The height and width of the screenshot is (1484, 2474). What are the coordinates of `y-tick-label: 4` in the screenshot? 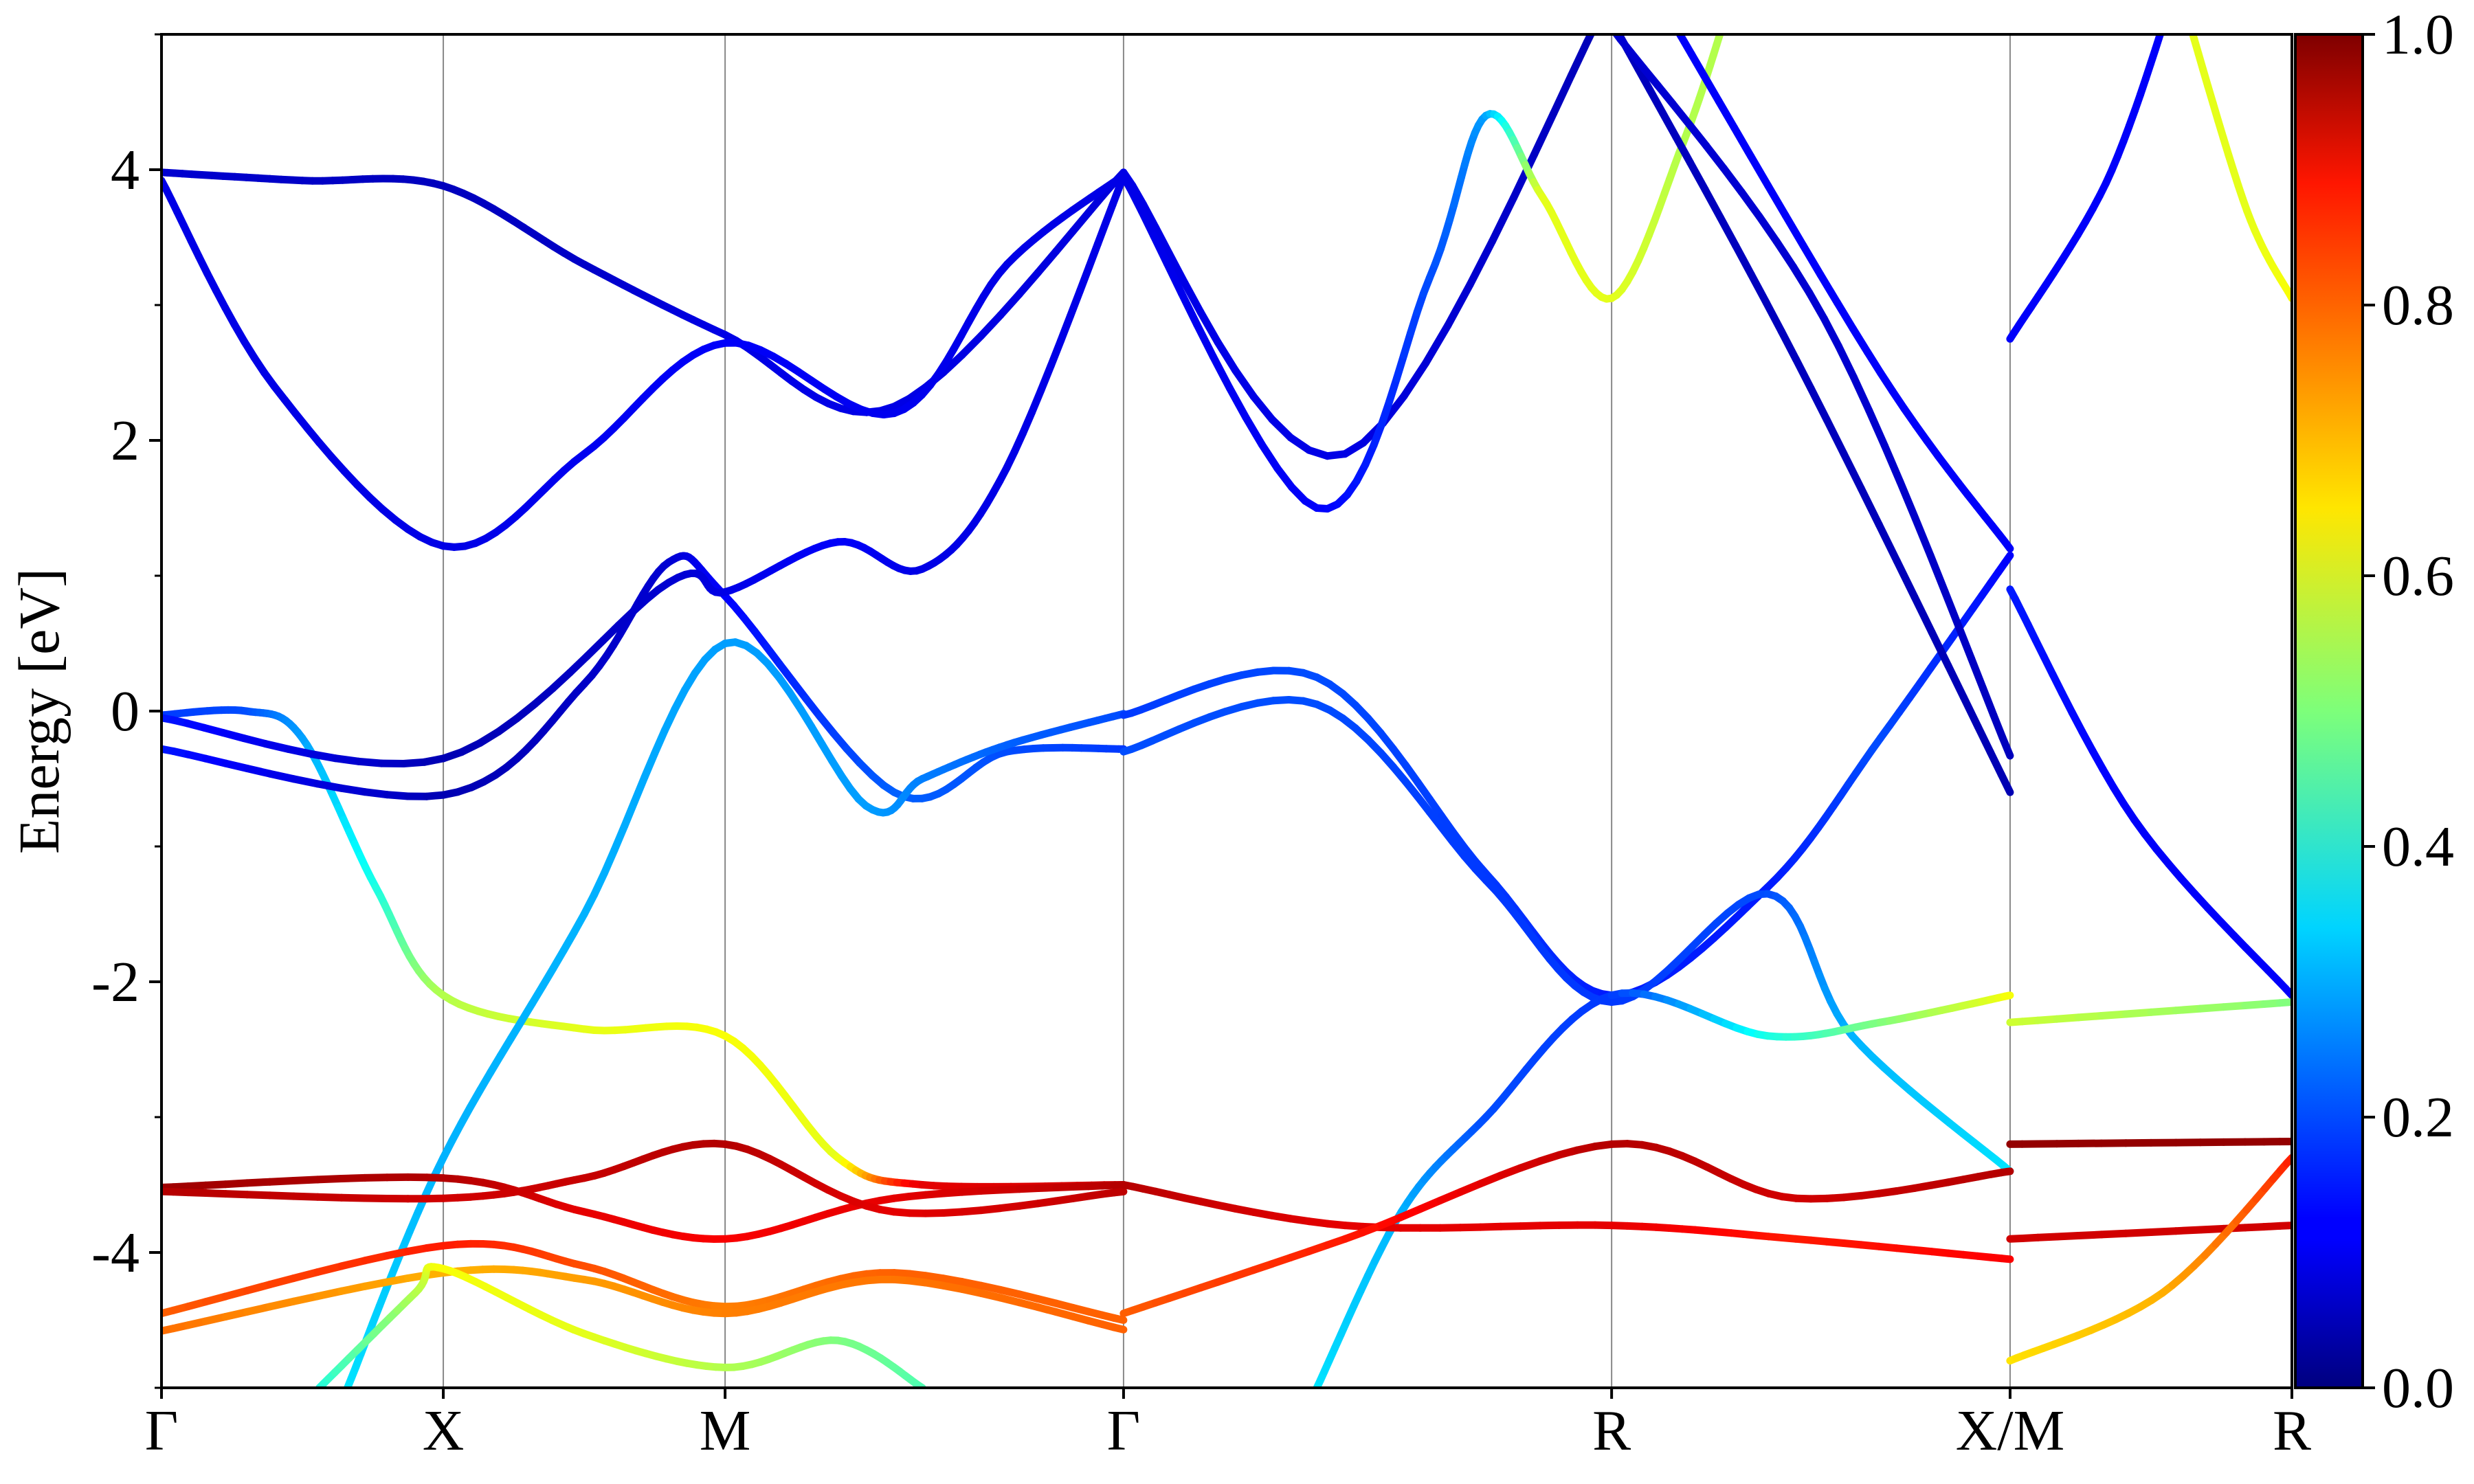 It's located at (125, 170).